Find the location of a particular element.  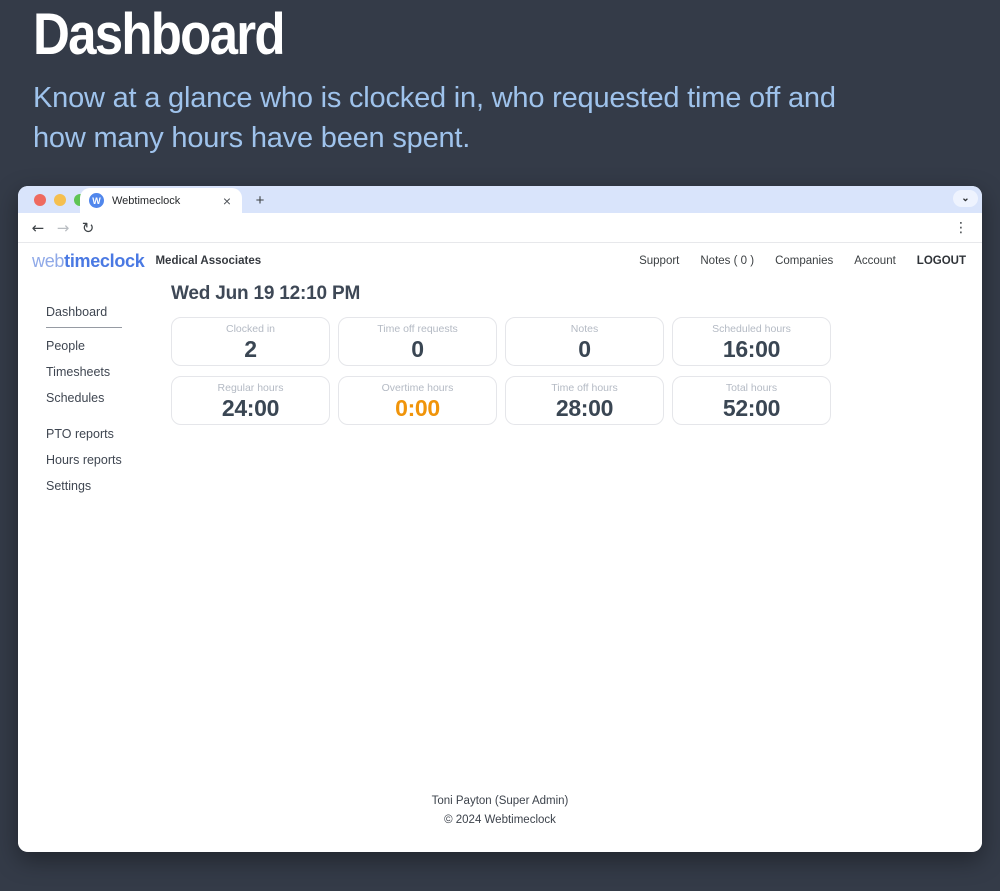

nav-account: Account is located at coordinates (875, 261).